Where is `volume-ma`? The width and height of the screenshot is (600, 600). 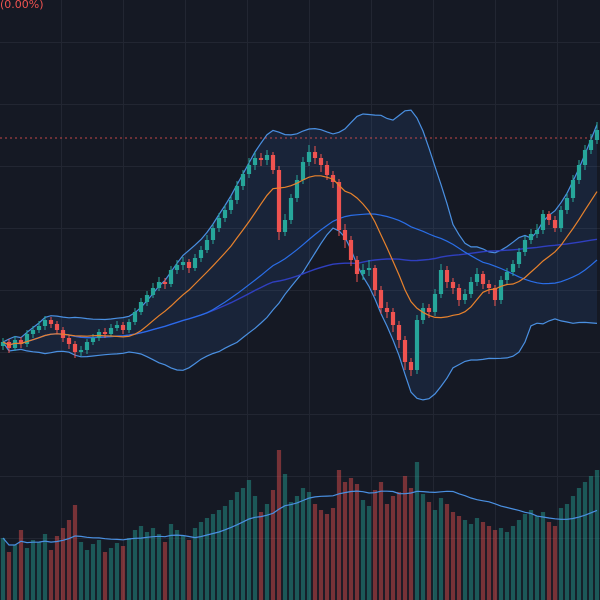 volume-ma is located at coordinates (300, 518).